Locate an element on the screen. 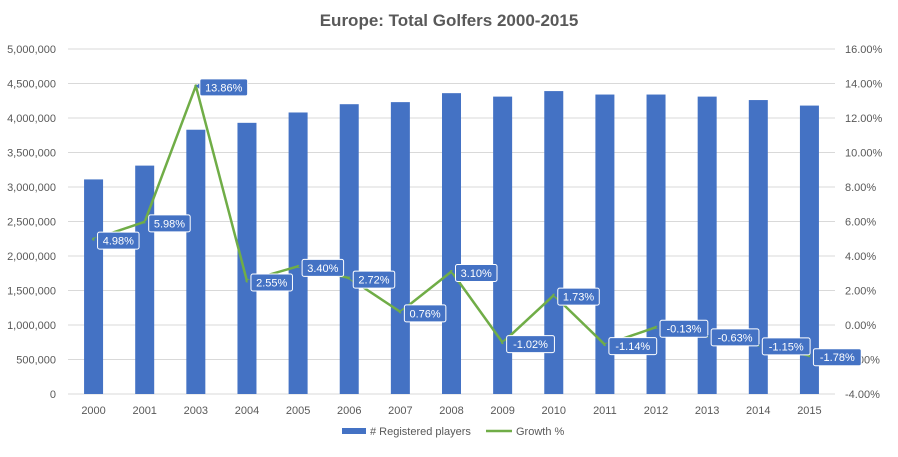 Image resolution: width=898 pixels, height=457 pixels. x-tick-label: 2010 is located at coordinates (554, 411).